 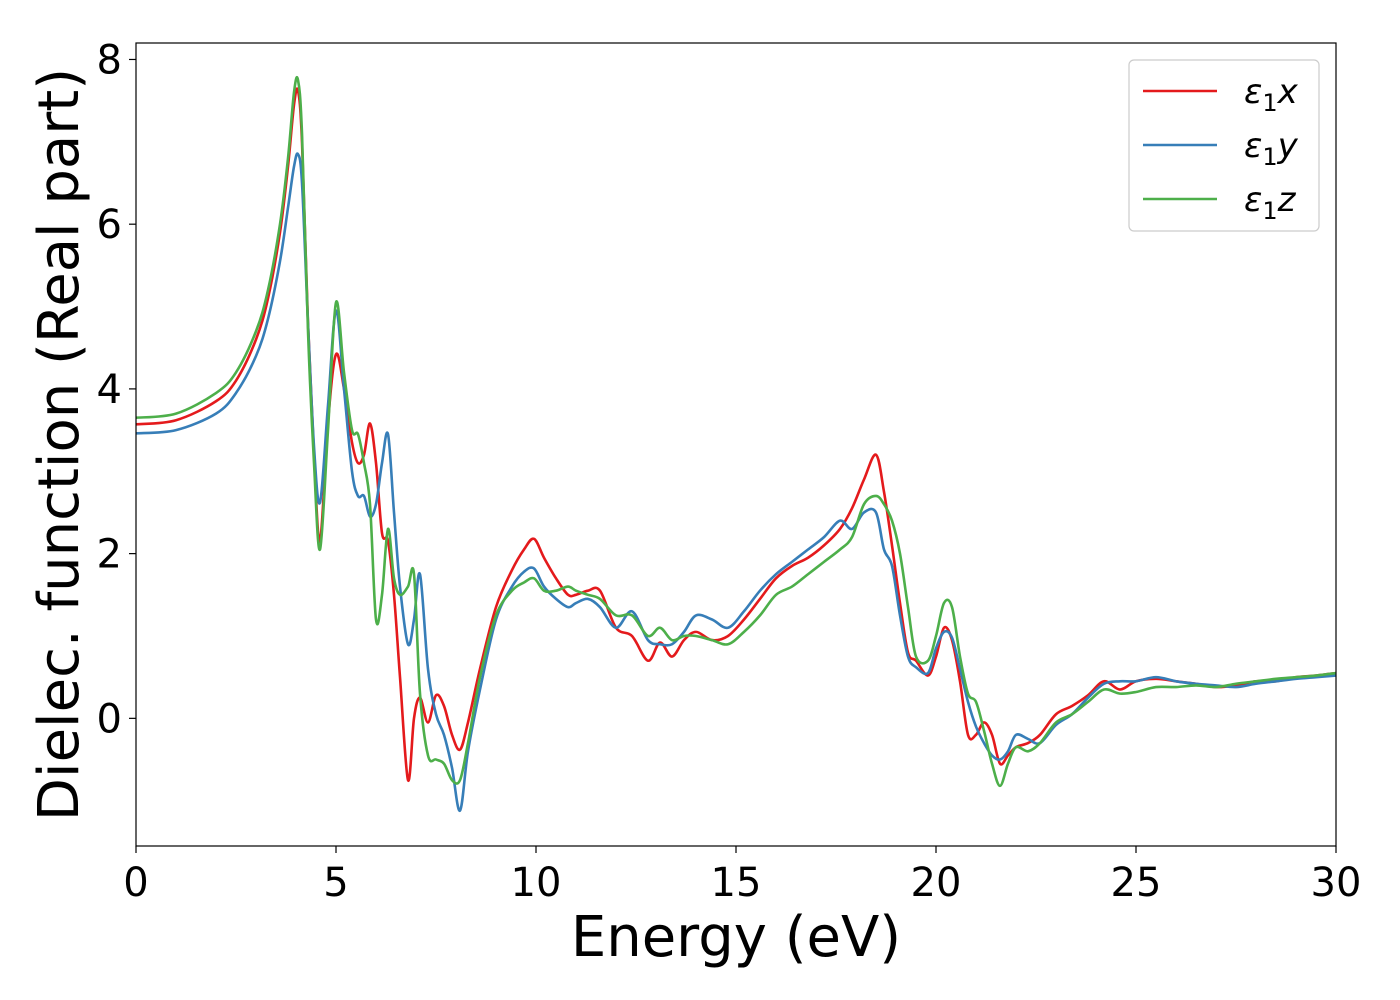 I want to click on y-axis-ticks: 0 2 4 6 8, so click(x=116, y=389).